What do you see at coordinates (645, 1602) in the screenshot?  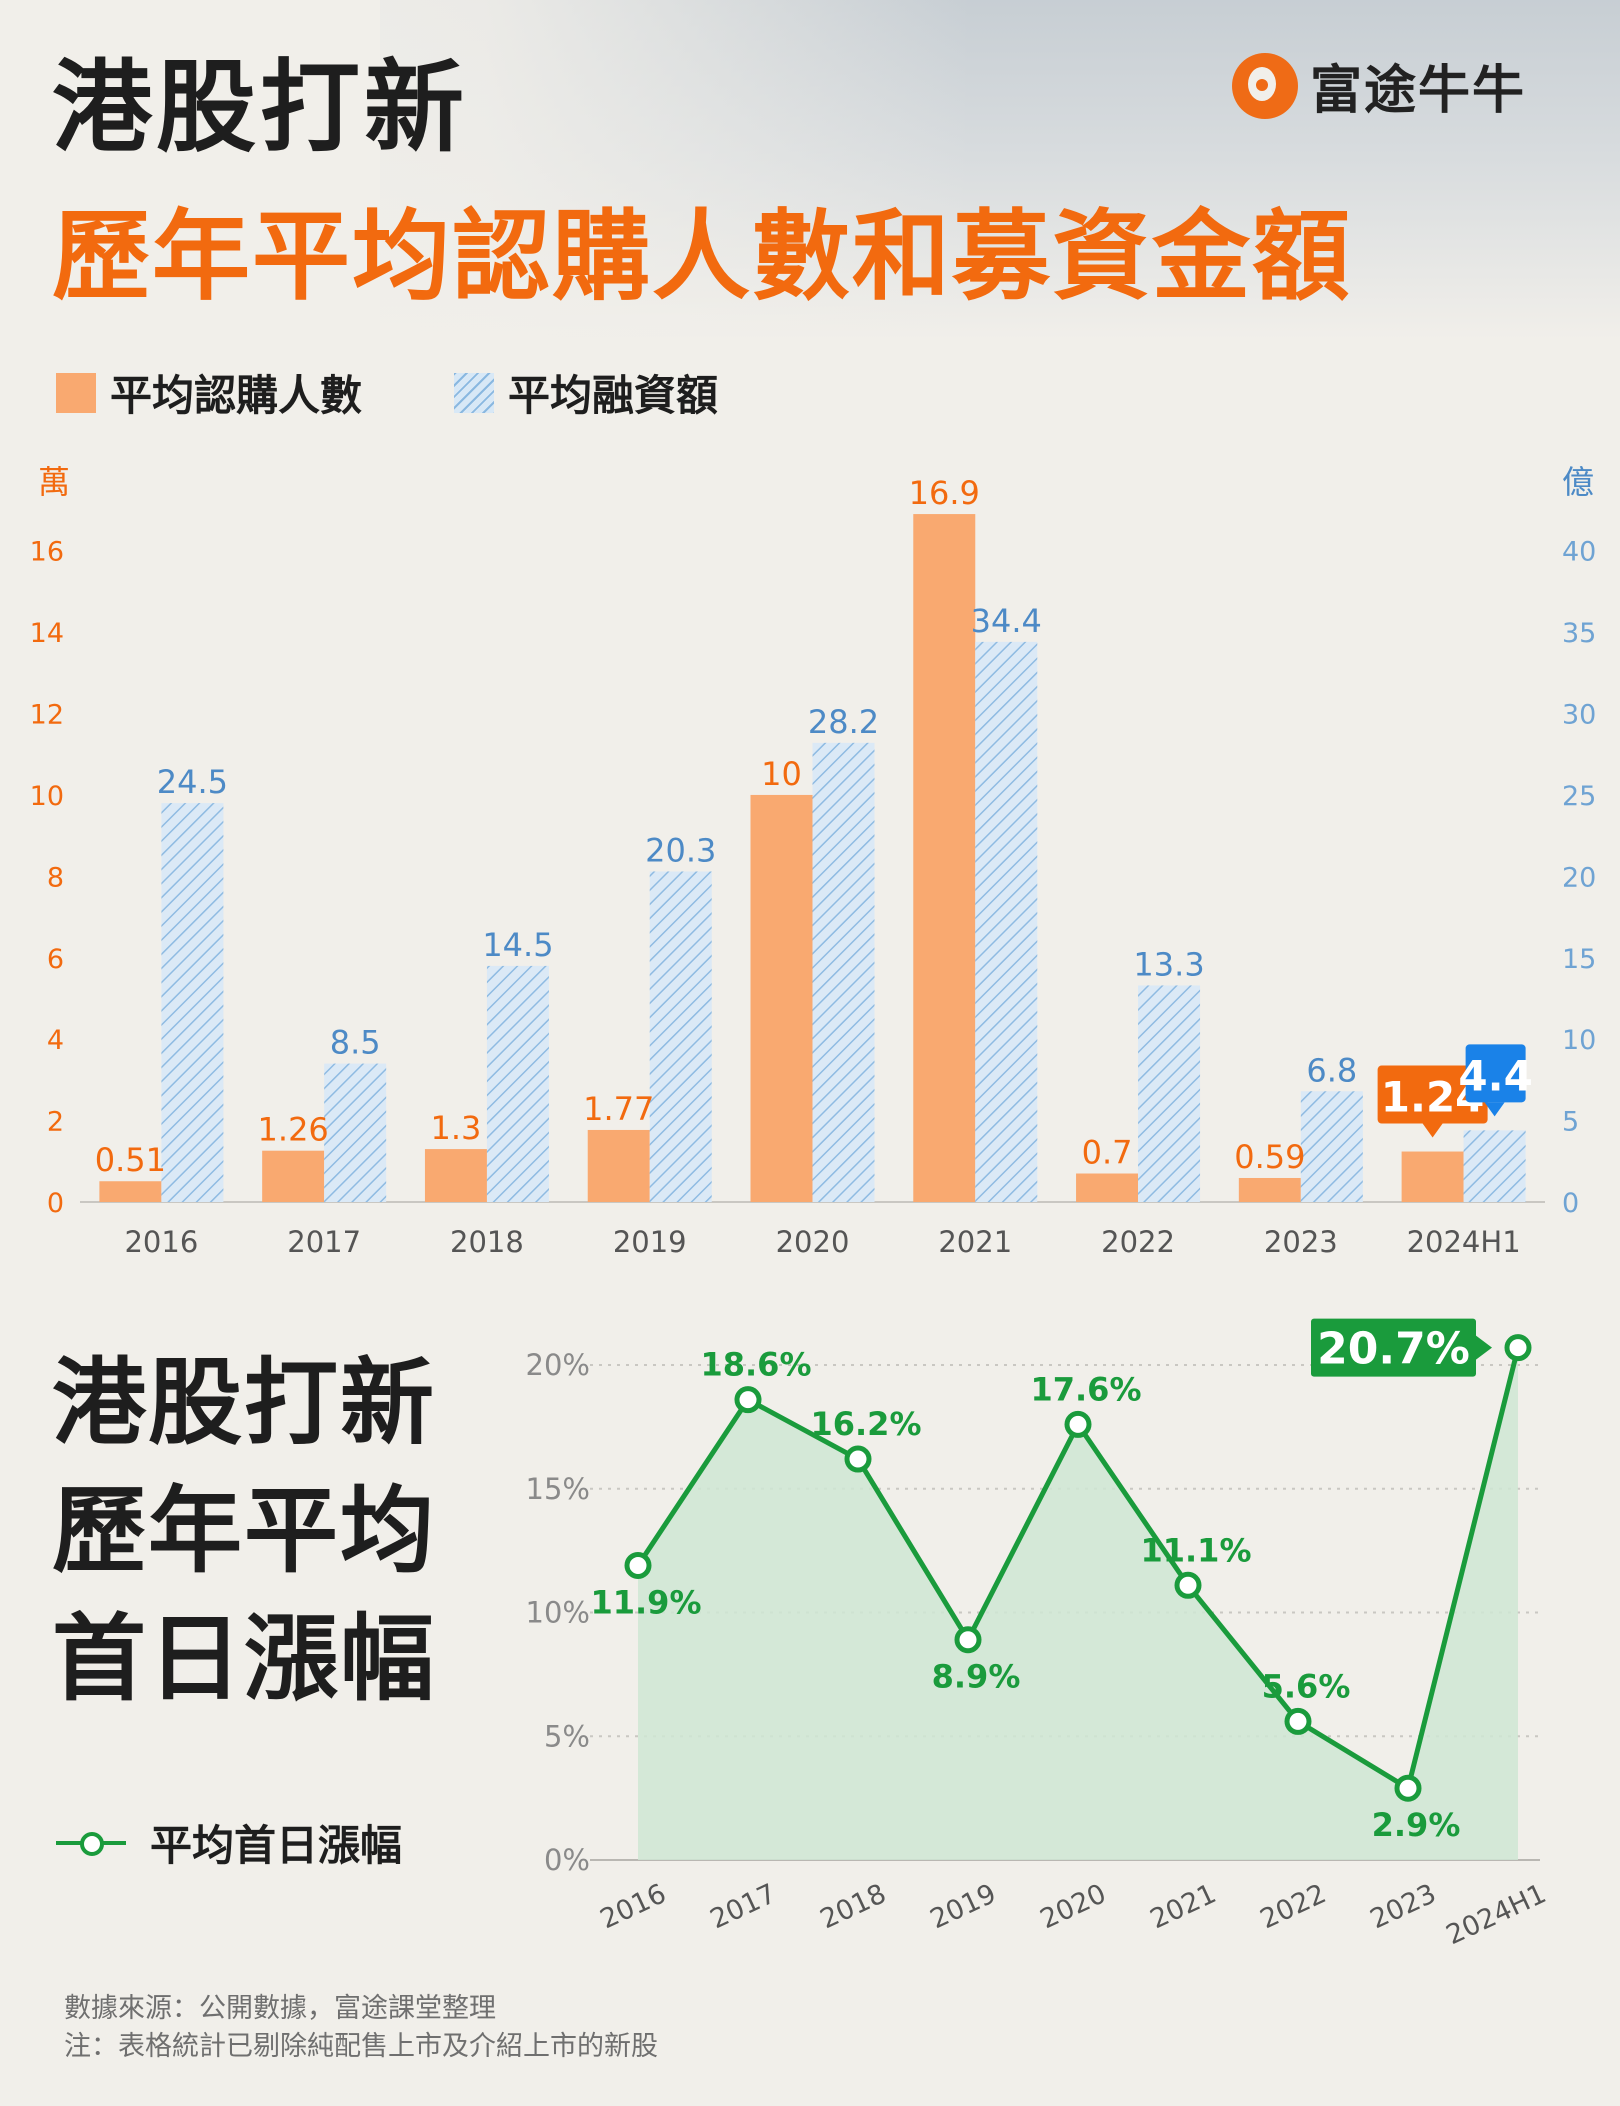 I see `line-point-label: 11.9%` at bounding box center [645, 1602].